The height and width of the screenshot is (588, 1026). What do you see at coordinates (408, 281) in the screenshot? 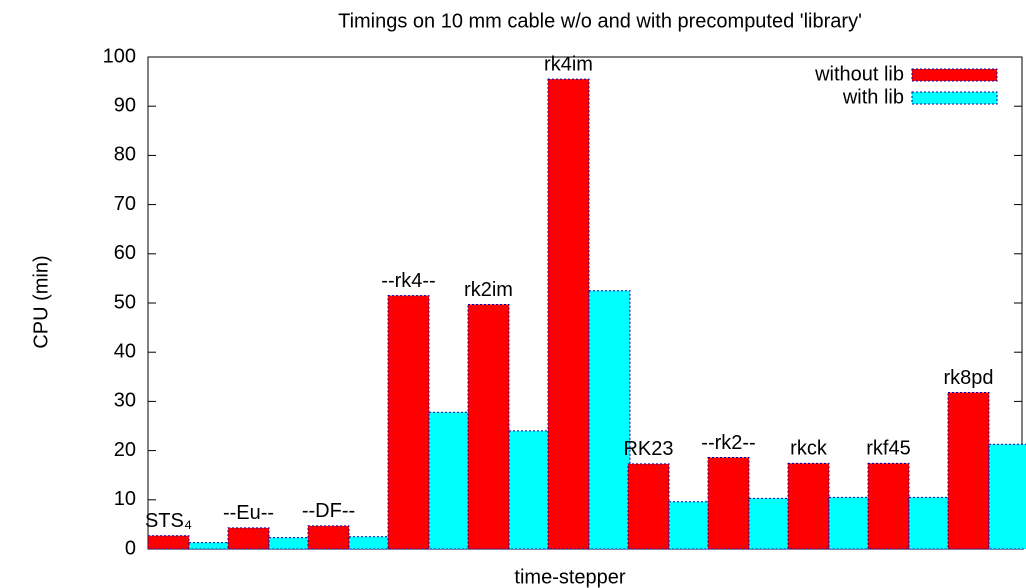
I see `bar-label: --rk4--` at bounding box center [408, 281].